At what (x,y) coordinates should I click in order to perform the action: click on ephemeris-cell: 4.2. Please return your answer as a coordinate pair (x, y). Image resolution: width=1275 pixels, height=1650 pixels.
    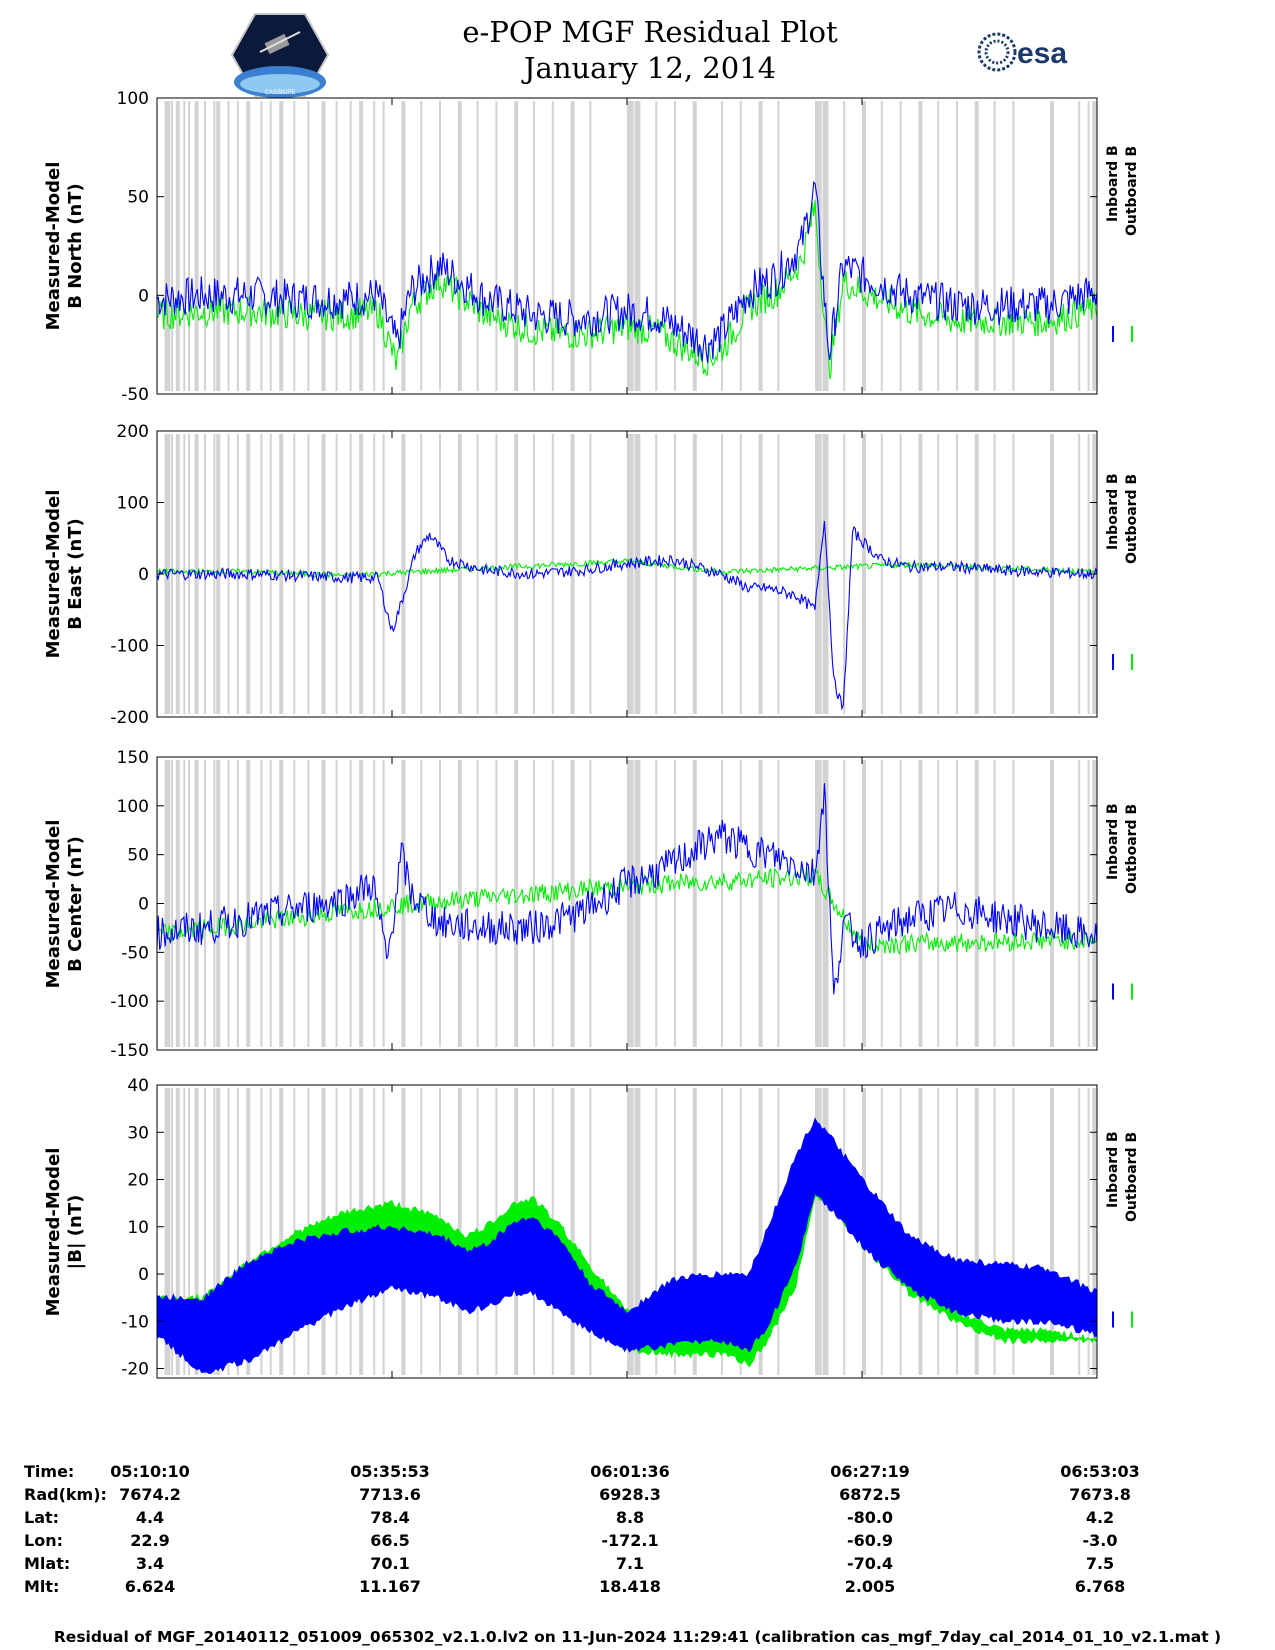
    Looking at the image, I should click on (1100, 1517).